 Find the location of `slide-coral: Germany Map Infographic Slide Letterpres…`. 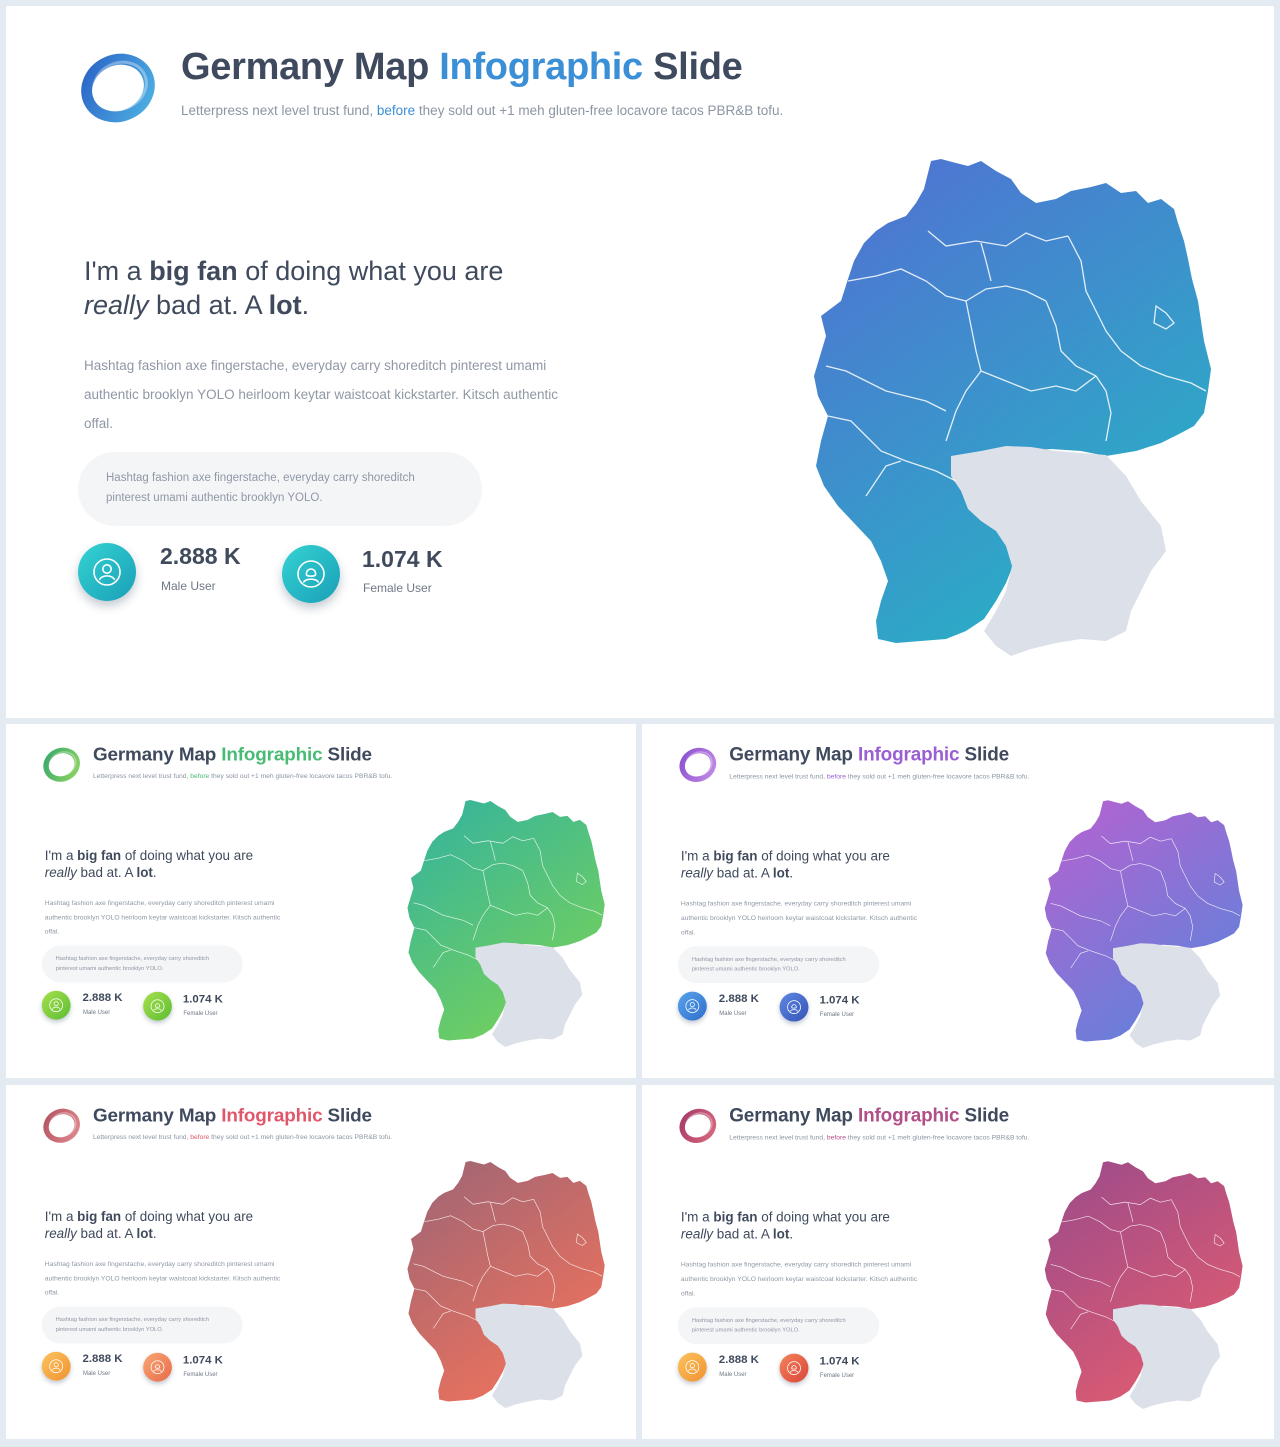

slide-coral: Germany Map Infographic Slide Letterpres… is located at coordinates (321, 1262).